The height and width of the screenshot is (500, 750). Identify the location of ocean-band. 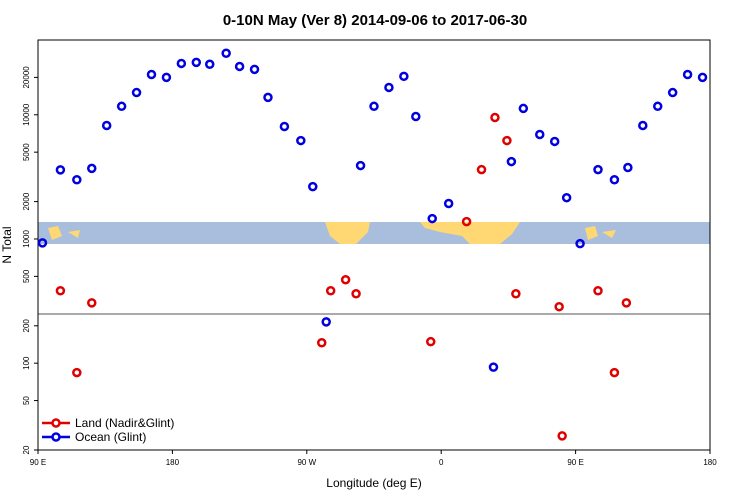
(374, 233).